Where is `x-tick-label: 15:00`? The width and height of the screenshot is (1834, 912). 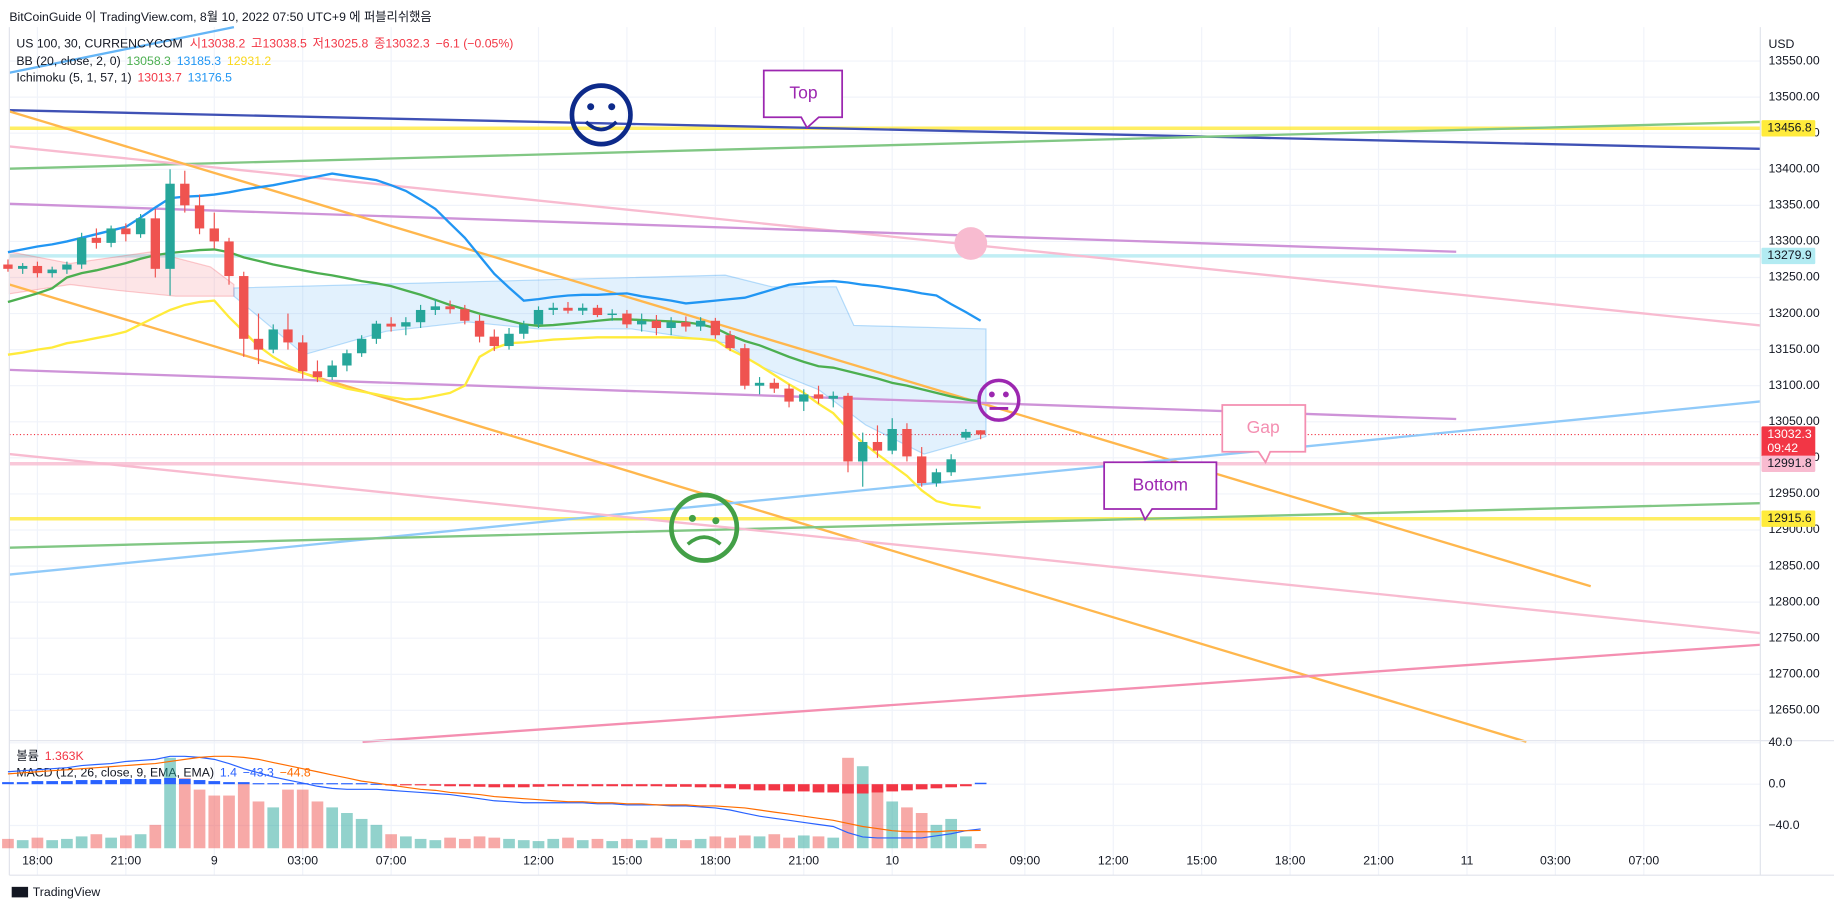 x-tick-label: 15:00 is located at coordinates (627, 860).